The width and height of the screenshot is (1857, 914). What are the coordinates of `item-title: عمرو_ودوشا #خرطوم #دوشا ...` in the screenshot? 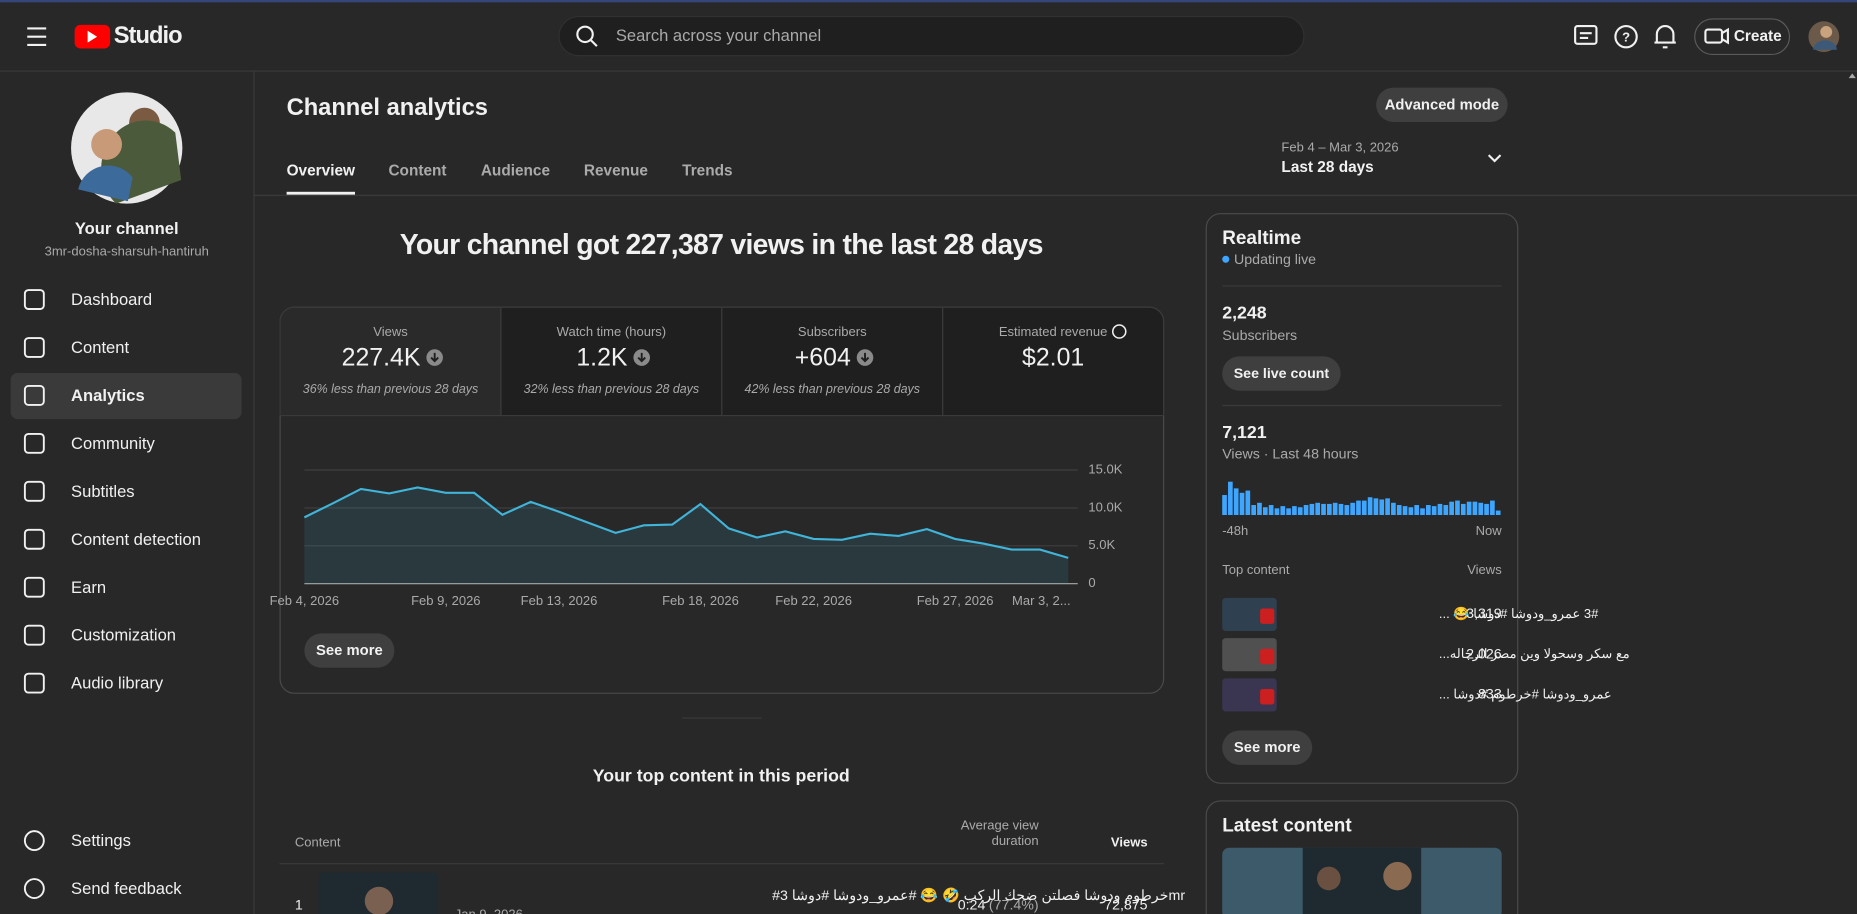 It's located at (1525, 694).